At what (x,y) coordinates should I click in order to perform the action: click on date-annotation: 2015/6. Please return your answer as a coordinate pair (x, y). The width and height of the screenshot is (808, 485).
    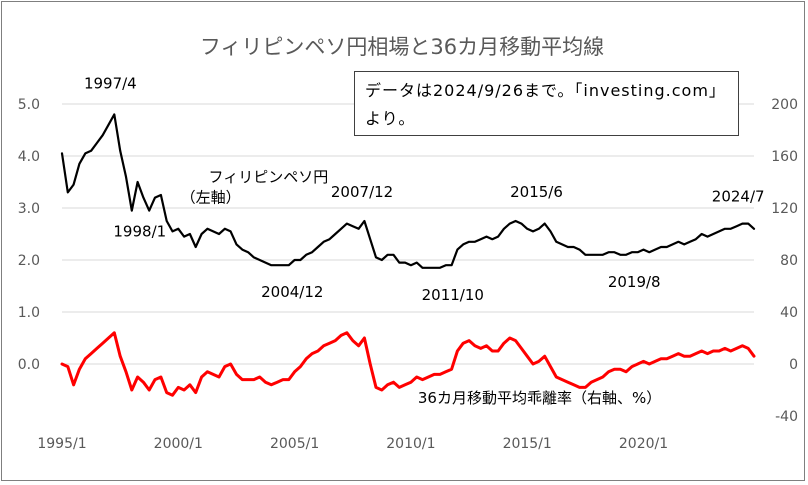
    Looking at the image, I should click on (536, 192).